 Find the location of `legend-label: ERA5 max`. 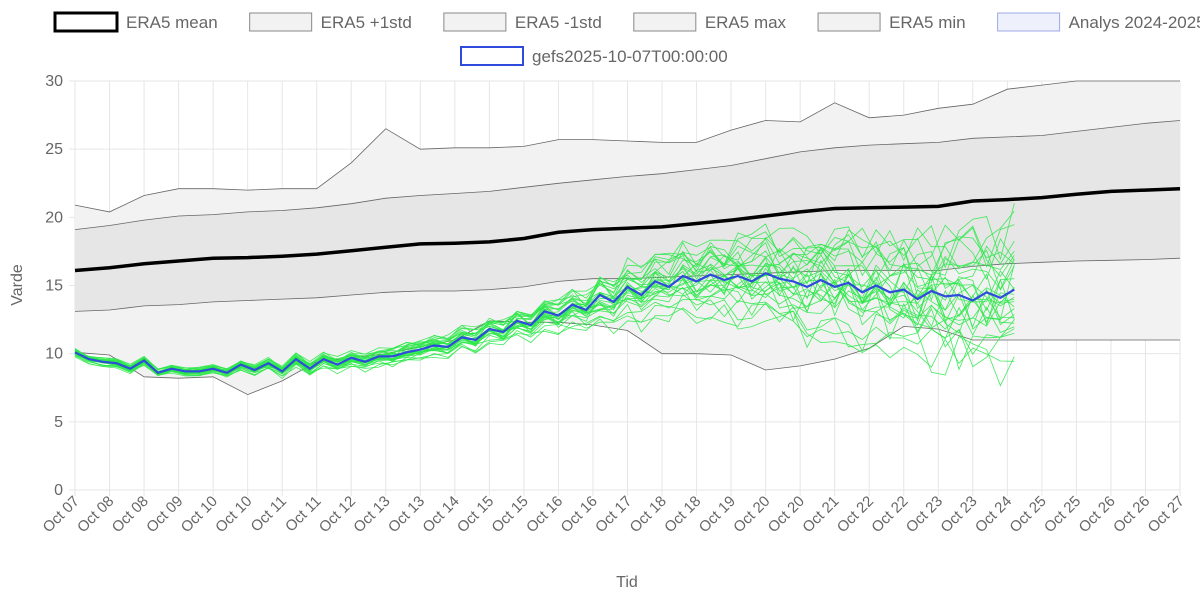

legend-label: ERA5 max is located at coordinates (746, 22).